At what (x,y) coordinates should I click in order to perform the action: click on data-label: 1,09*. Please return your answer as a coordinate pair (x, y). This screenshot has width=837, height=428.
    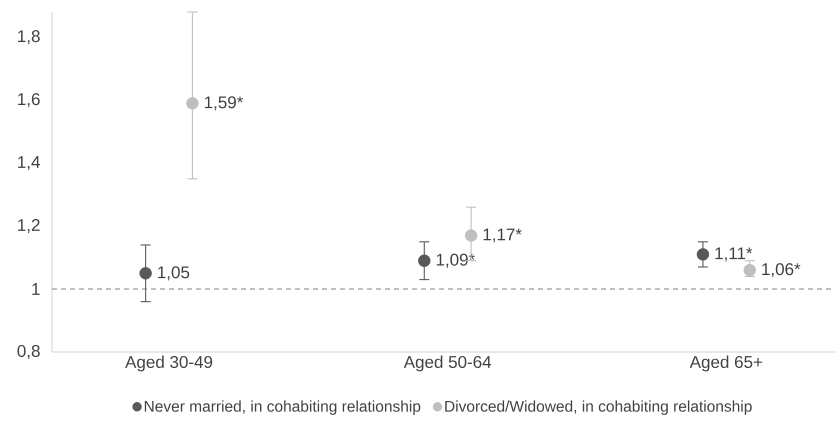
    Looking at the image, I should click on (455, 261).